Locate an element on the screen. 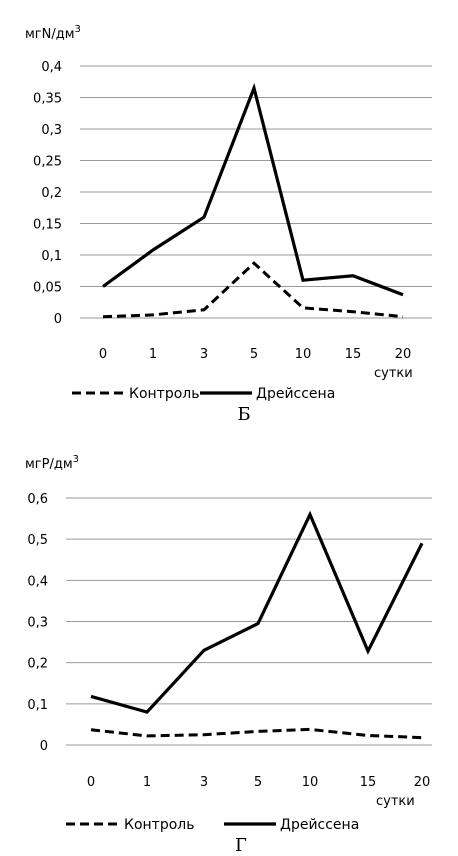  y-axis-unit-text: мгN/дм is located at coordinates (50, 34).